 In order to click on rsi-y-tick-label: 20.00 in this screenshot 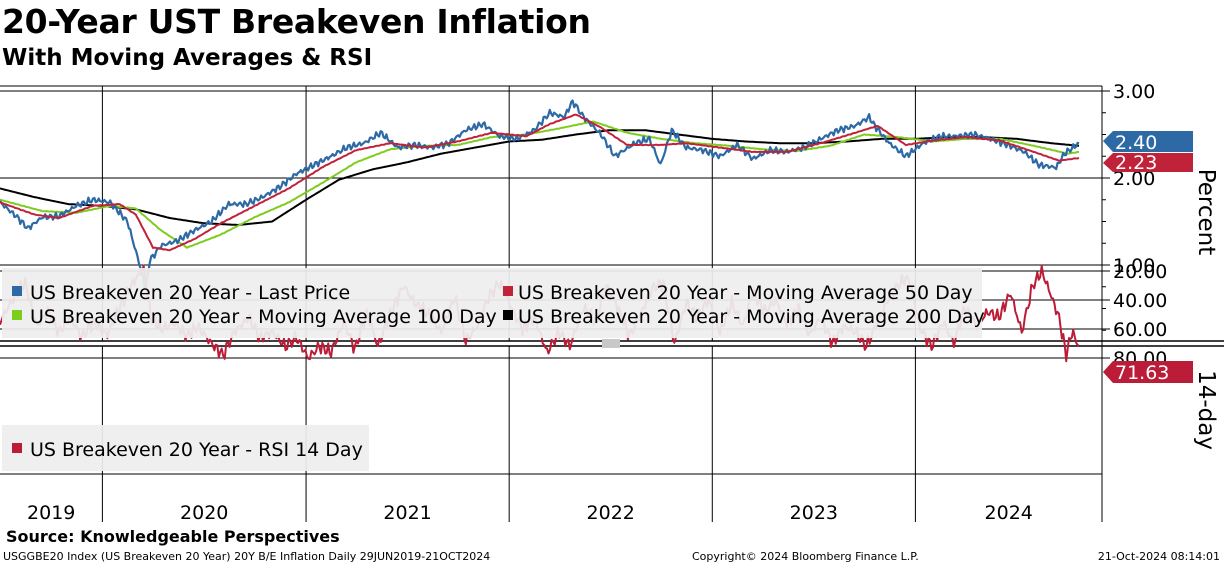, I will do `click(1140, 272)`.